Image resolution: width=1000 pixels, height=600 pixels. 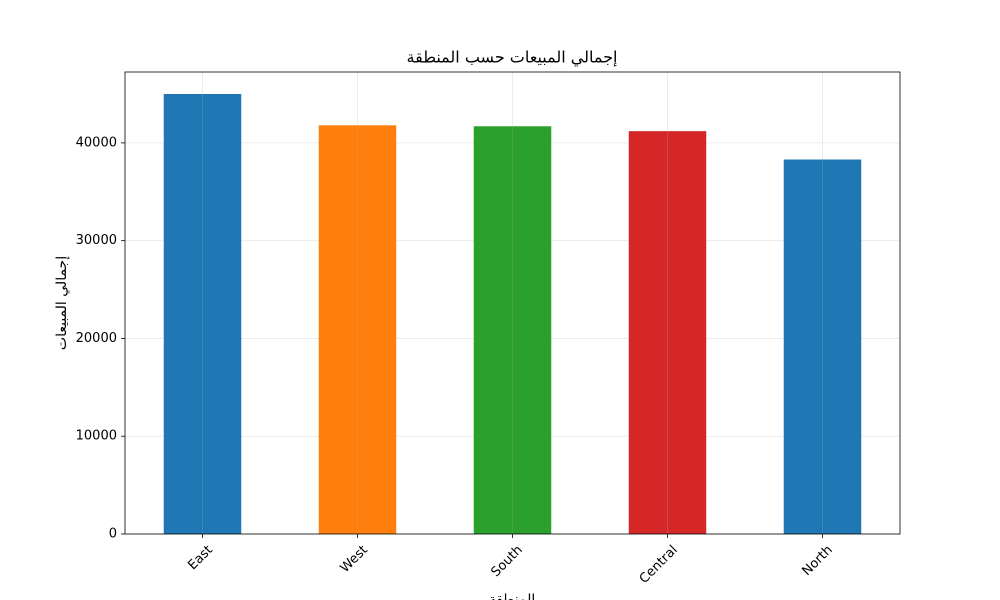 What do you see at coordinates (200, 558) in the screenshot?
I see `x-tick-label: East` at bounding box center [200, 558].